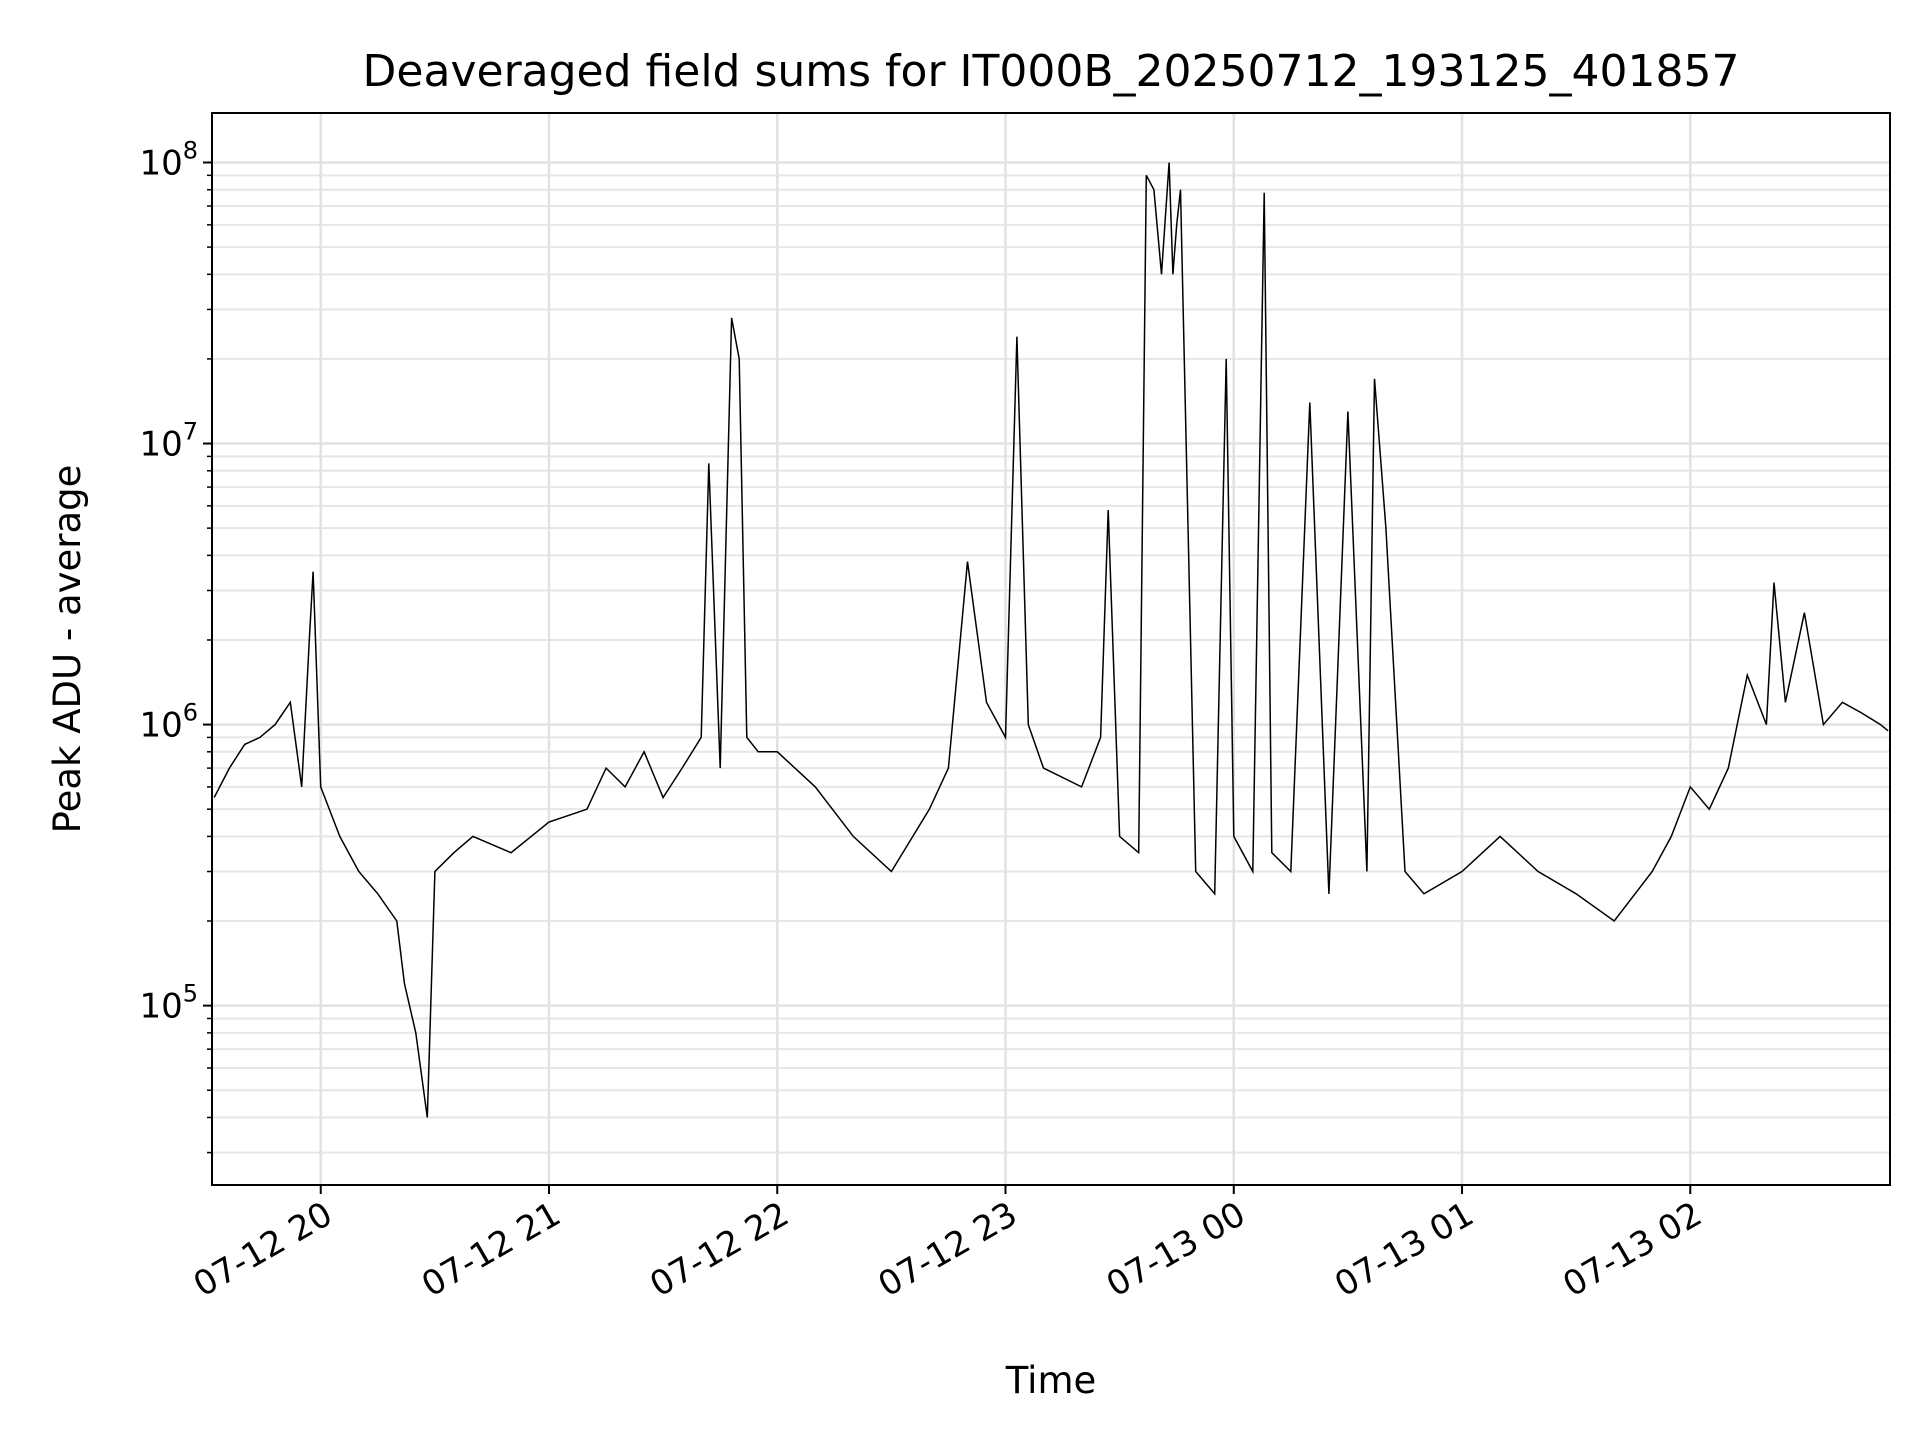 The height and width of the screenshot is (1440, 1920). Describe the element at coordinates (1051, 1380) in the screenshot. I see `x-axis-label: Time` at that location.